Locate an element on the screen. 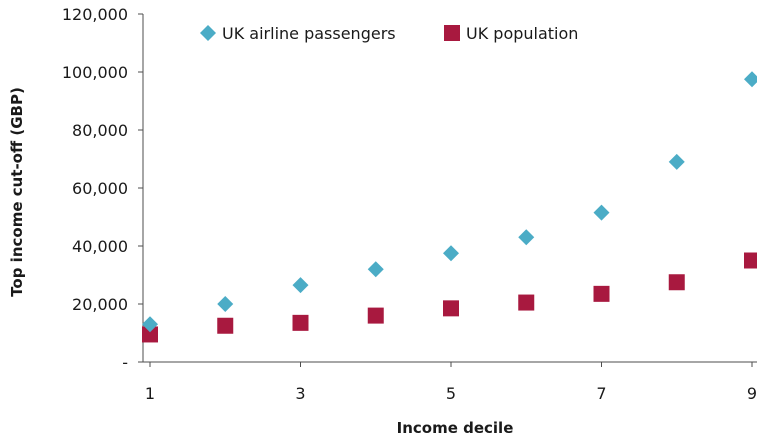 This screenshot has width=757, height=440. x-tick-label: 1 is located at coordinates (150, 393).